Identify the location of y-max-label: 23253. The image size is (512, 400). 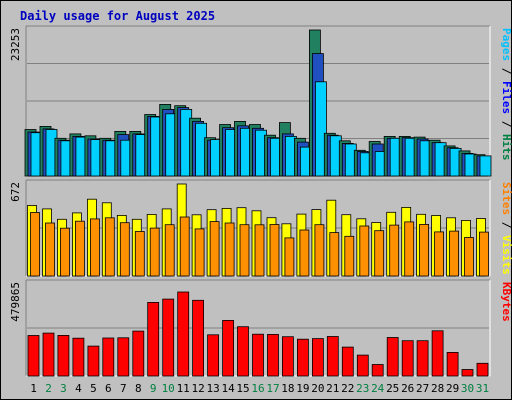
(15, 44).